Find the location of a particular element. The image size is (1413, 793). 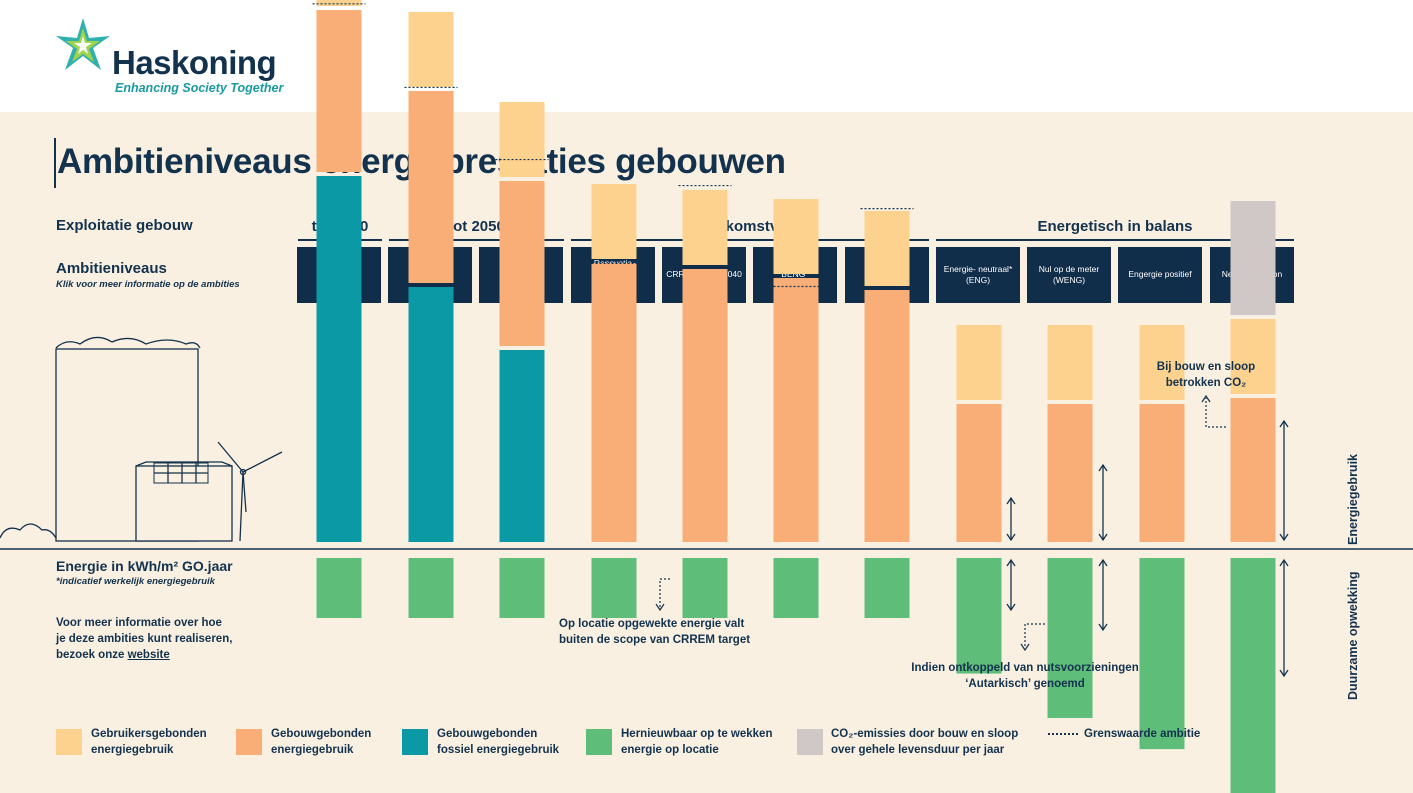

legend-label-grenswaarde: Grenswaarde ambitie is located at coordinates (1142, 734).